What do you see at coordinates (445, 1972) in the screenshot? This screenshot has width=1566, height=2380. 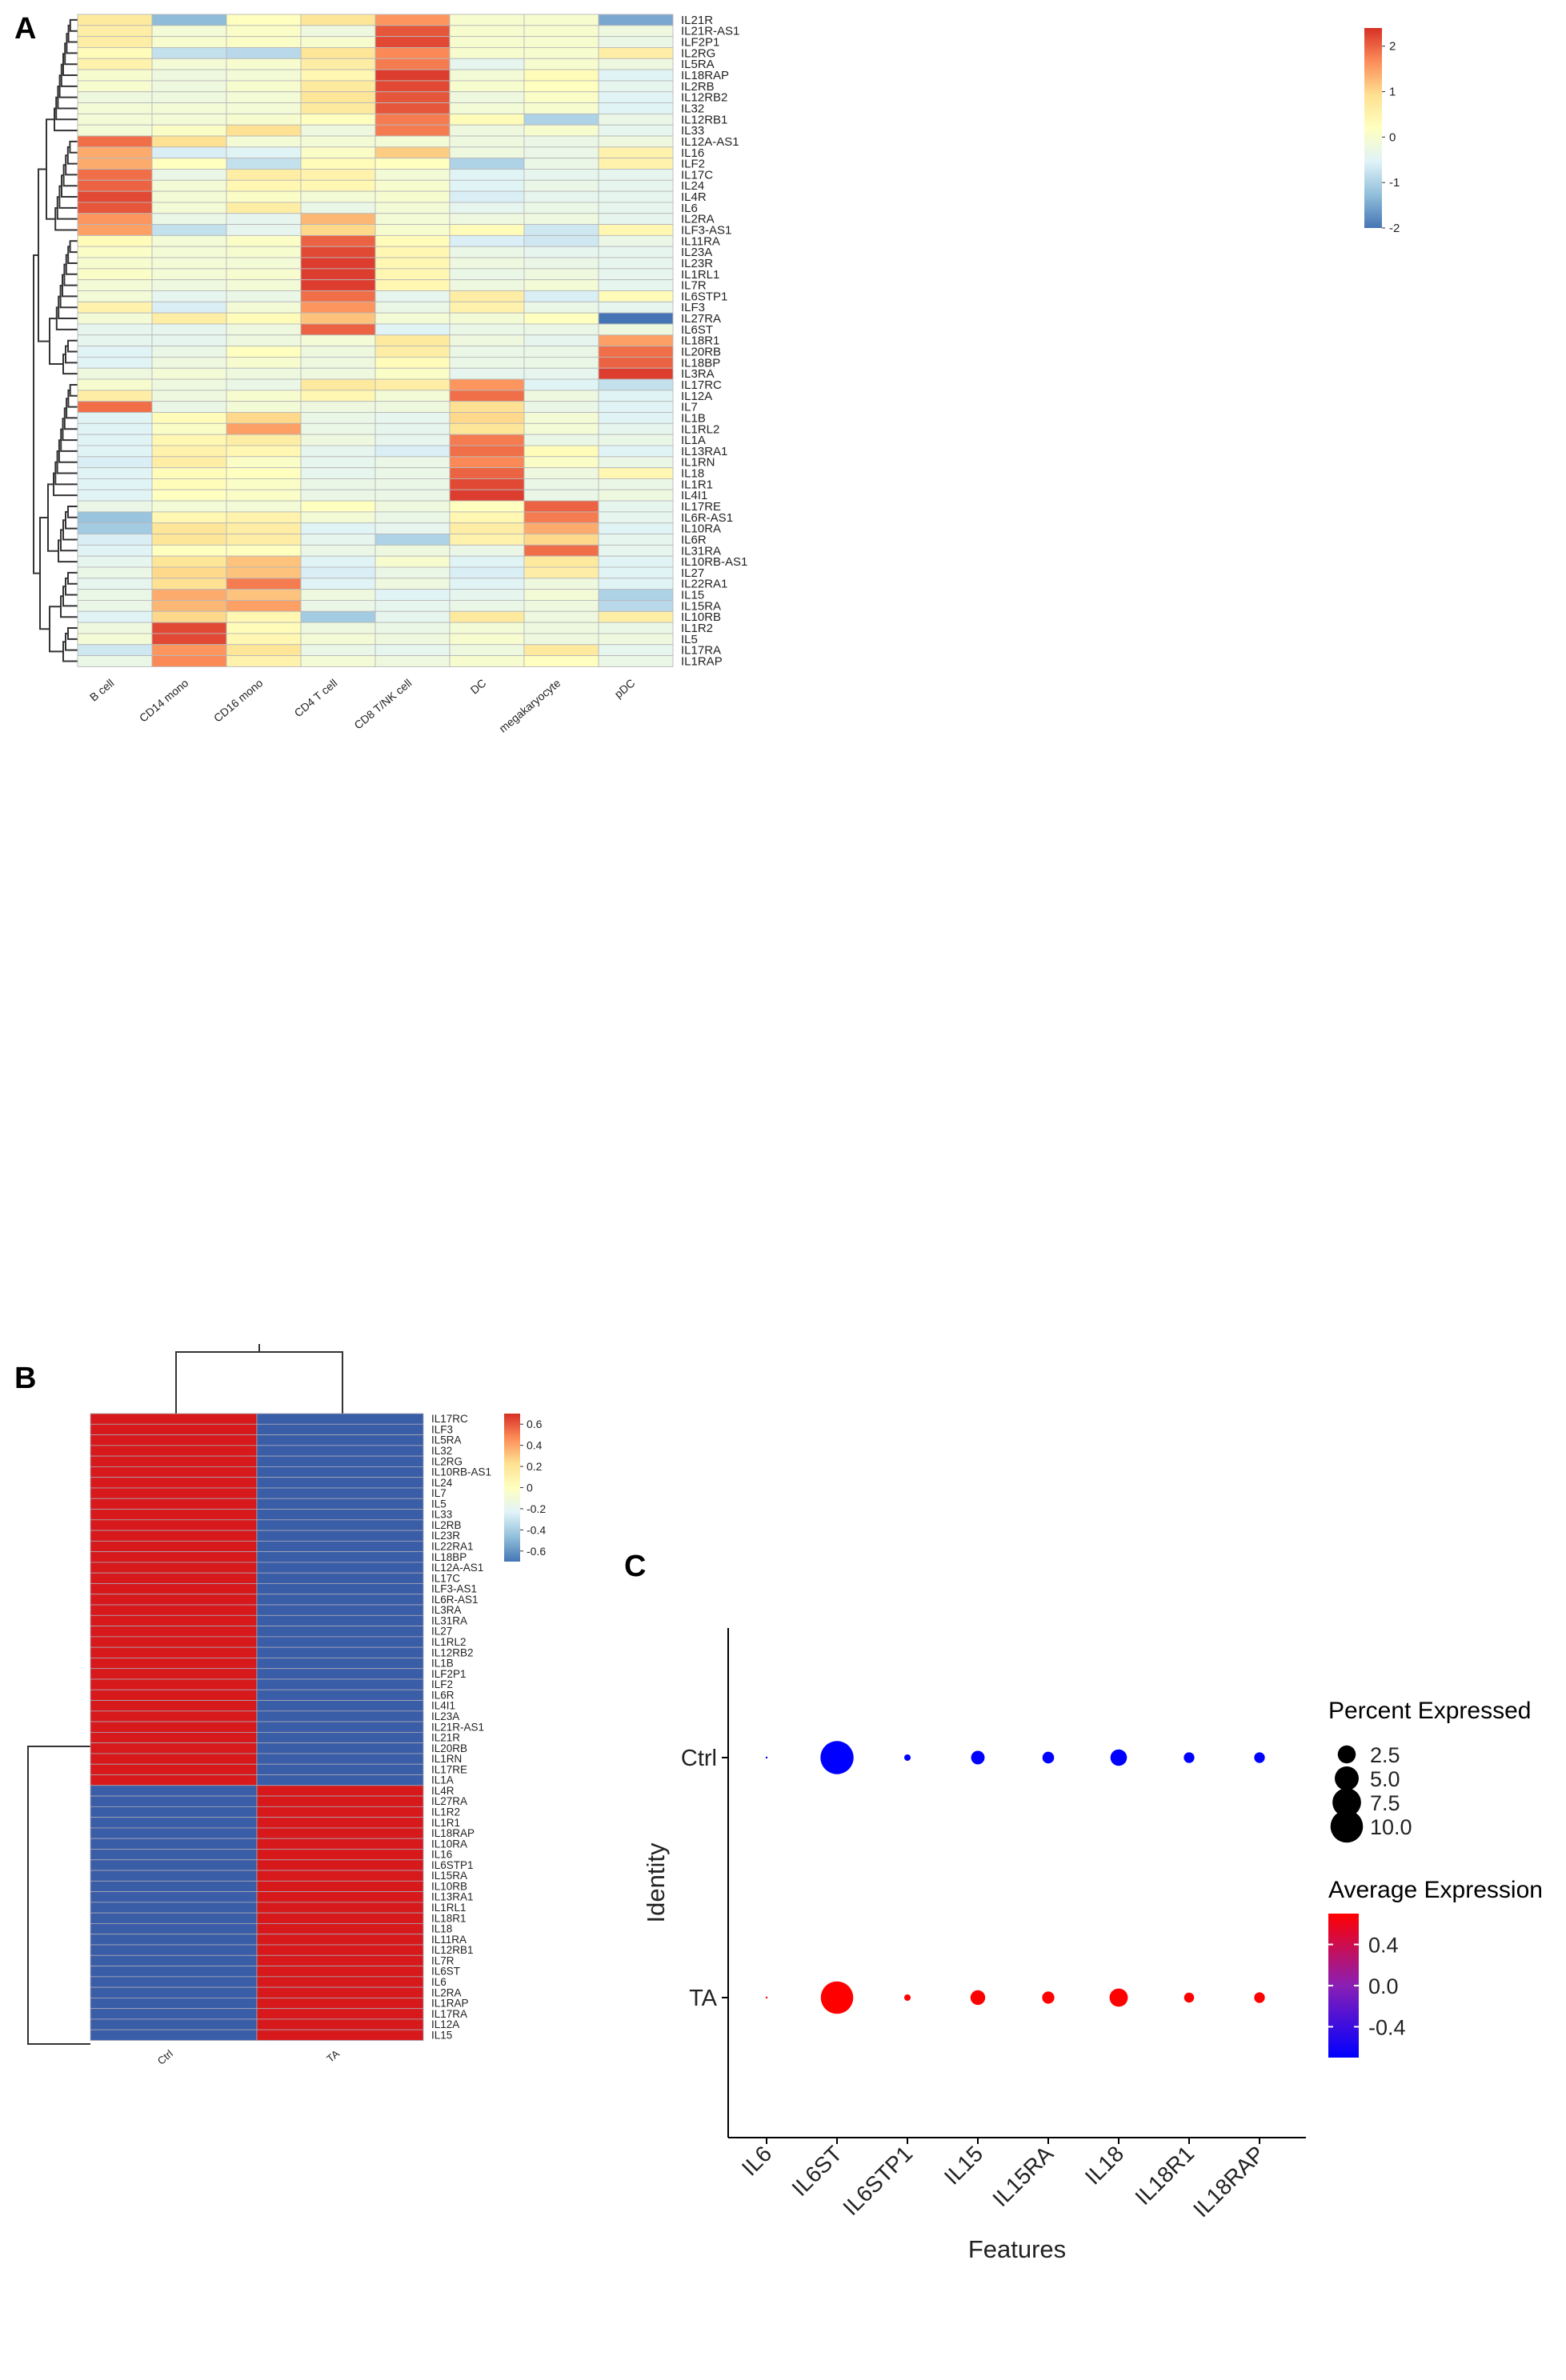 I see `heatmap-b-row-label: IL6ST` at bounding box center [445, 1972].